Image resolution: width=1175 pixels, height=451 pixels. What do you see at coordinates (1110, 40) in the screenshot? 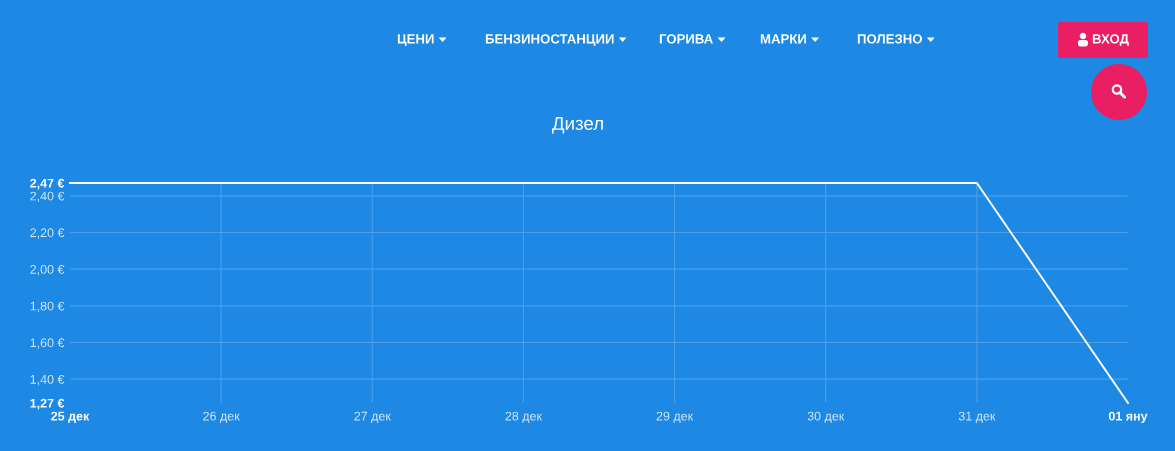
I see `text: ВХОД` at bounding box center [1110, 40].